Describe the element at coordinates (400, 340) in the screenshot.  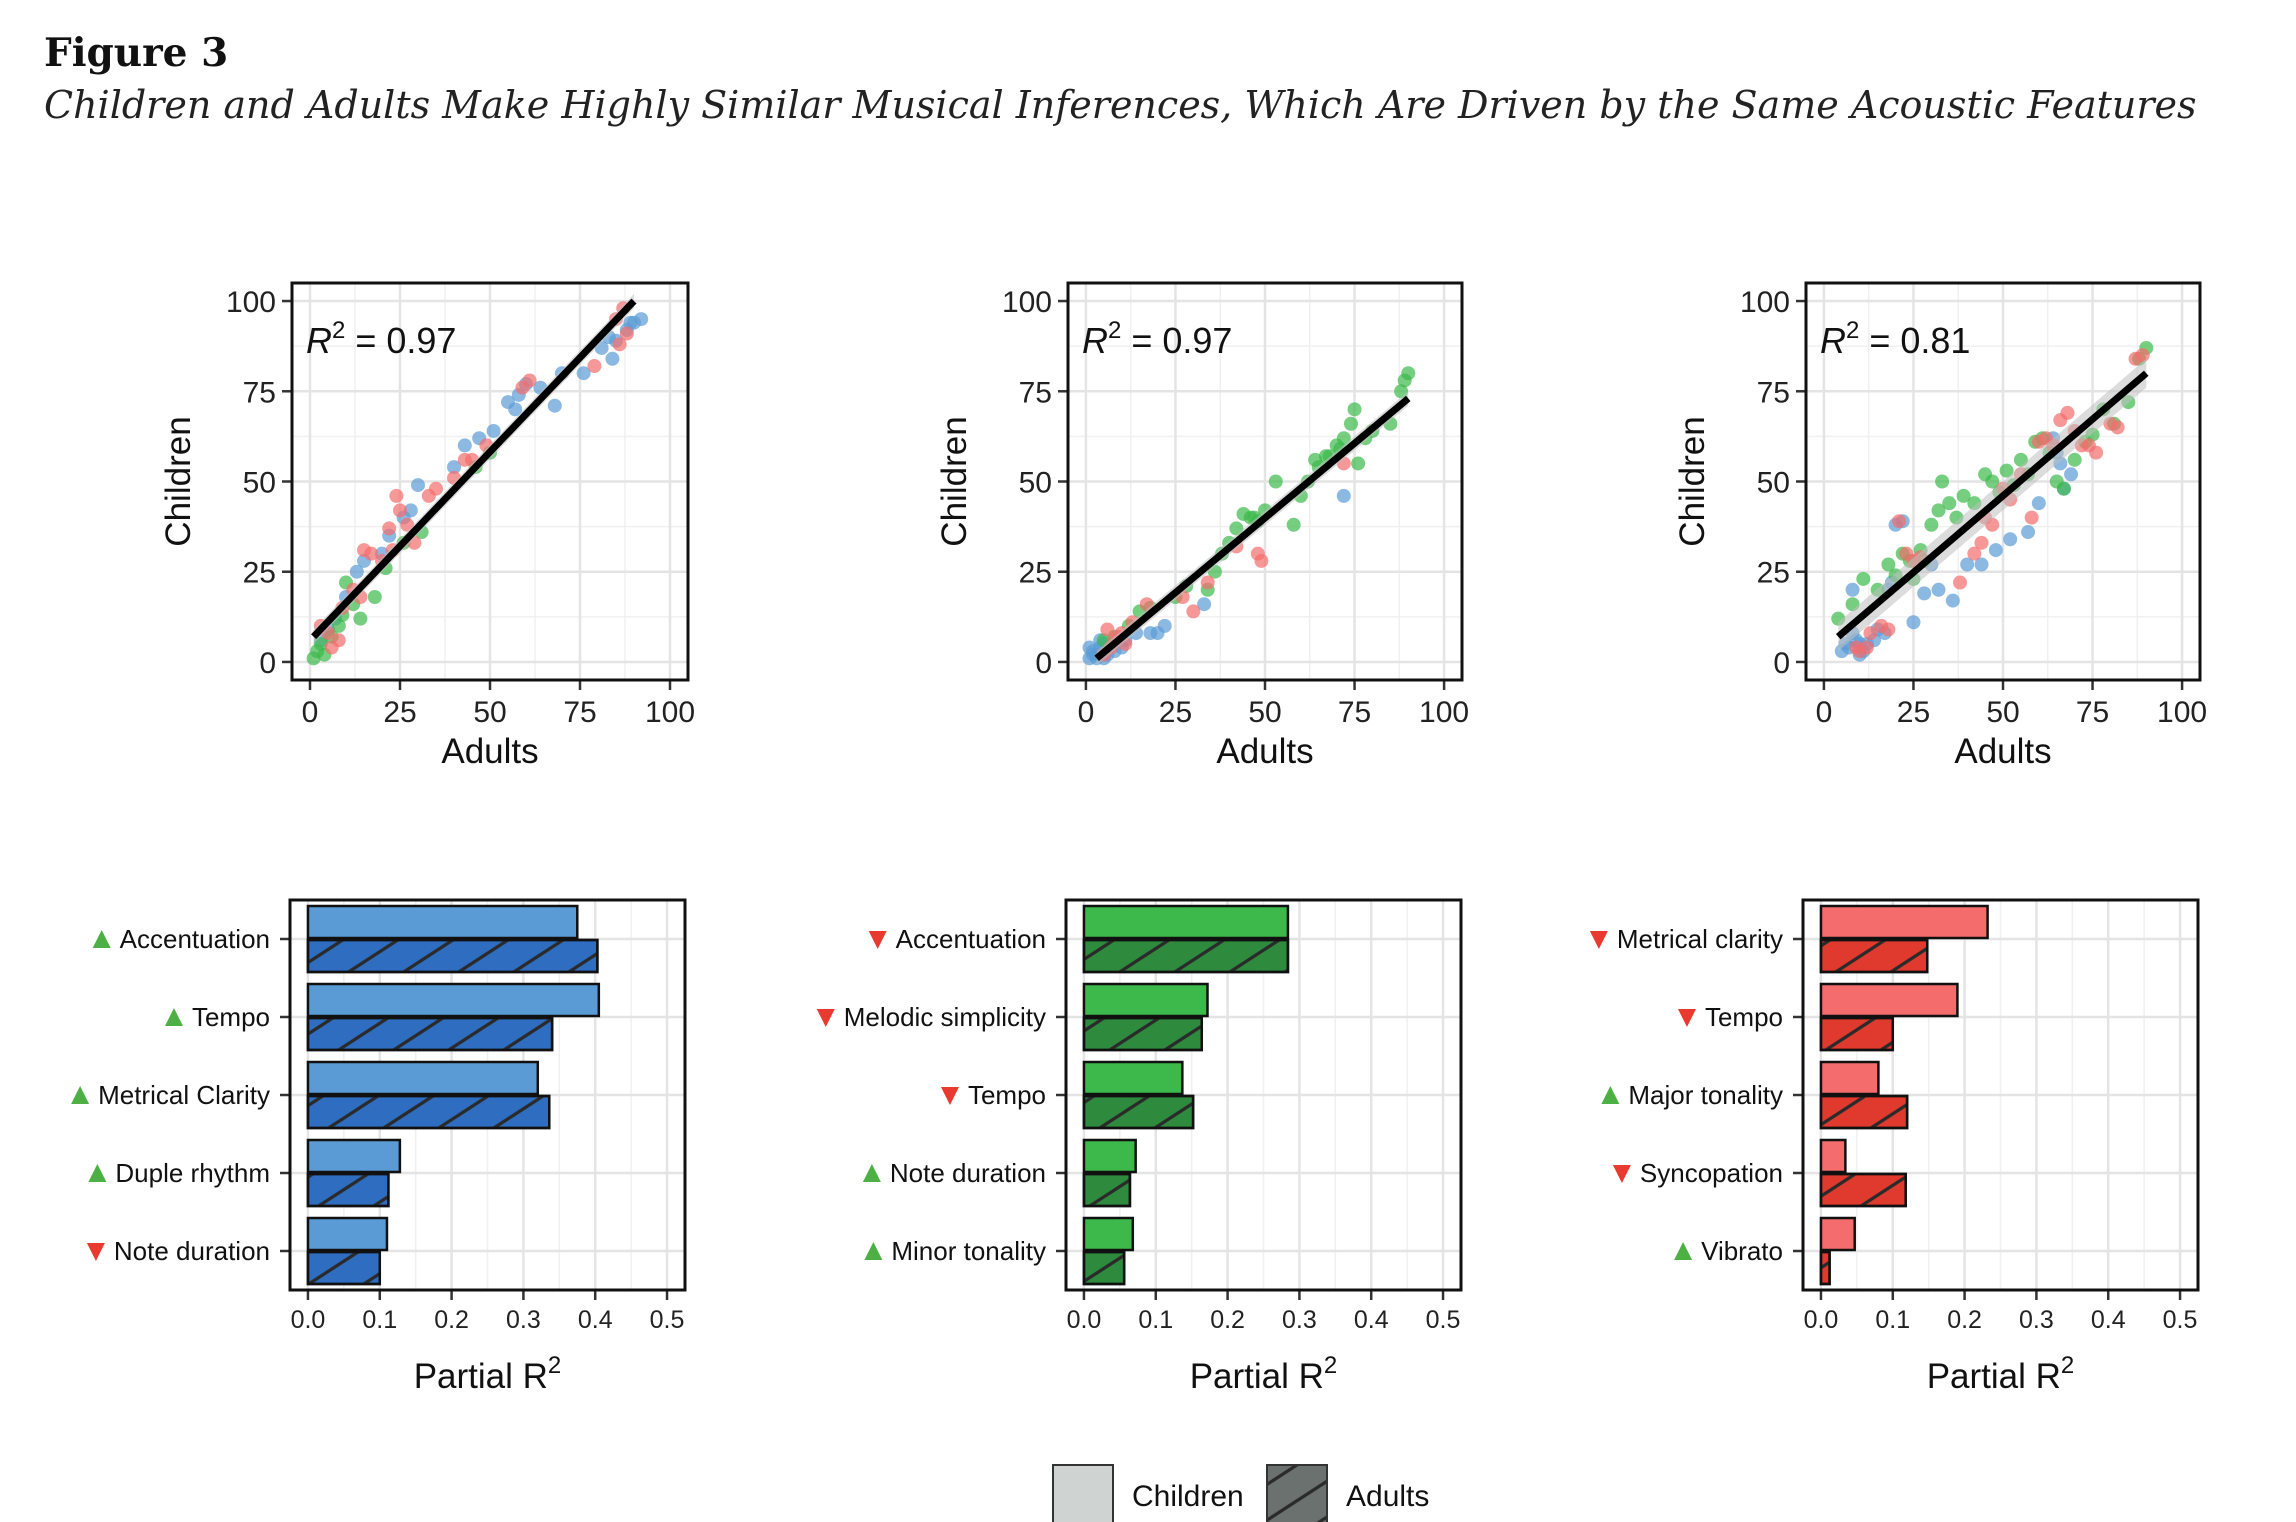
I see `r2-value: = 0.97` at that location.